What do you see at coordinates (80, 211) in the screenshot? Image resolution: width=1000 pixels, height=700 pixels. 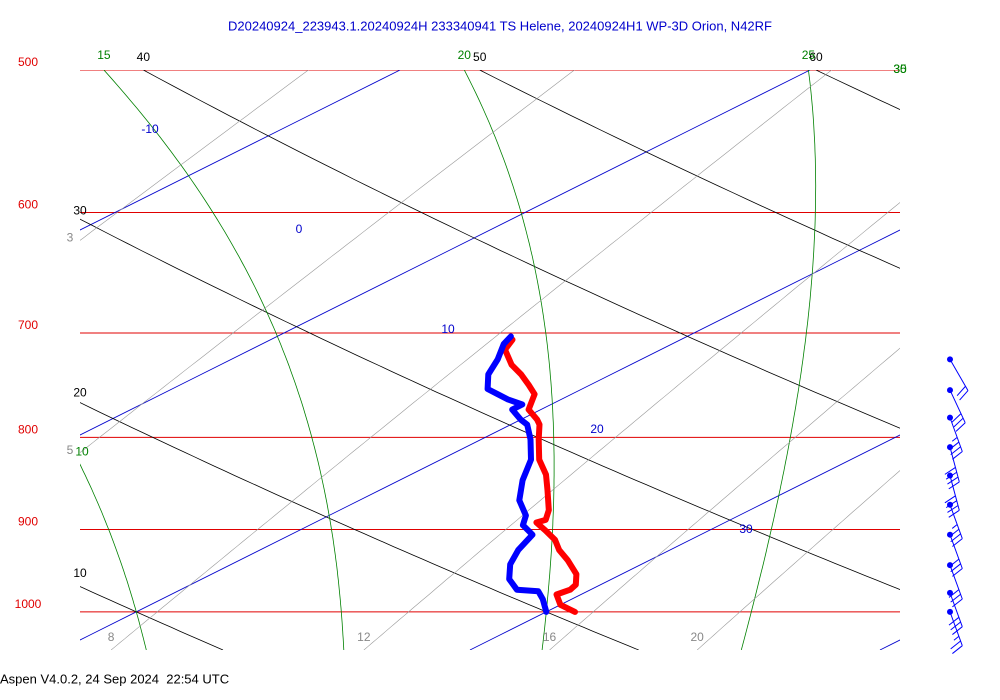 I see `dry-adiabat-label: 30` at bounding box center [80, 211].